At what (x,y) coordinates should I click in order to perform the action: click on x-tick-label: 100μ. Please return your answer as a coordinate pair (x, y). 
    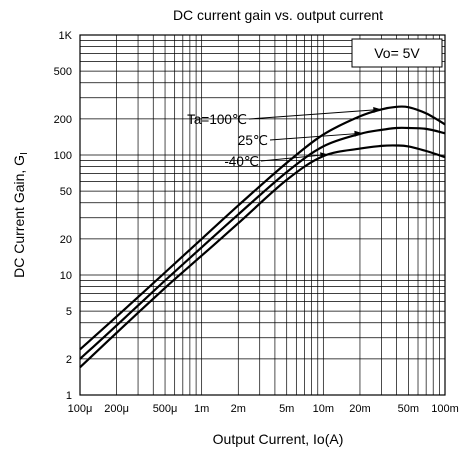
    Looking at the image, I should click on (80, 409).